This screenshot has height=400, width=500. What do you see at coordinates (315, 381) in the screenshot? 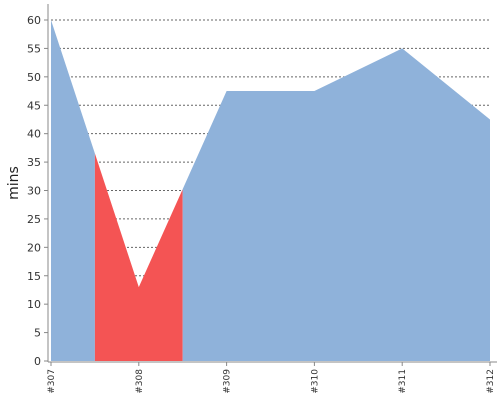
I see `x-tick-label: #310` at bounding box center [315, 381].